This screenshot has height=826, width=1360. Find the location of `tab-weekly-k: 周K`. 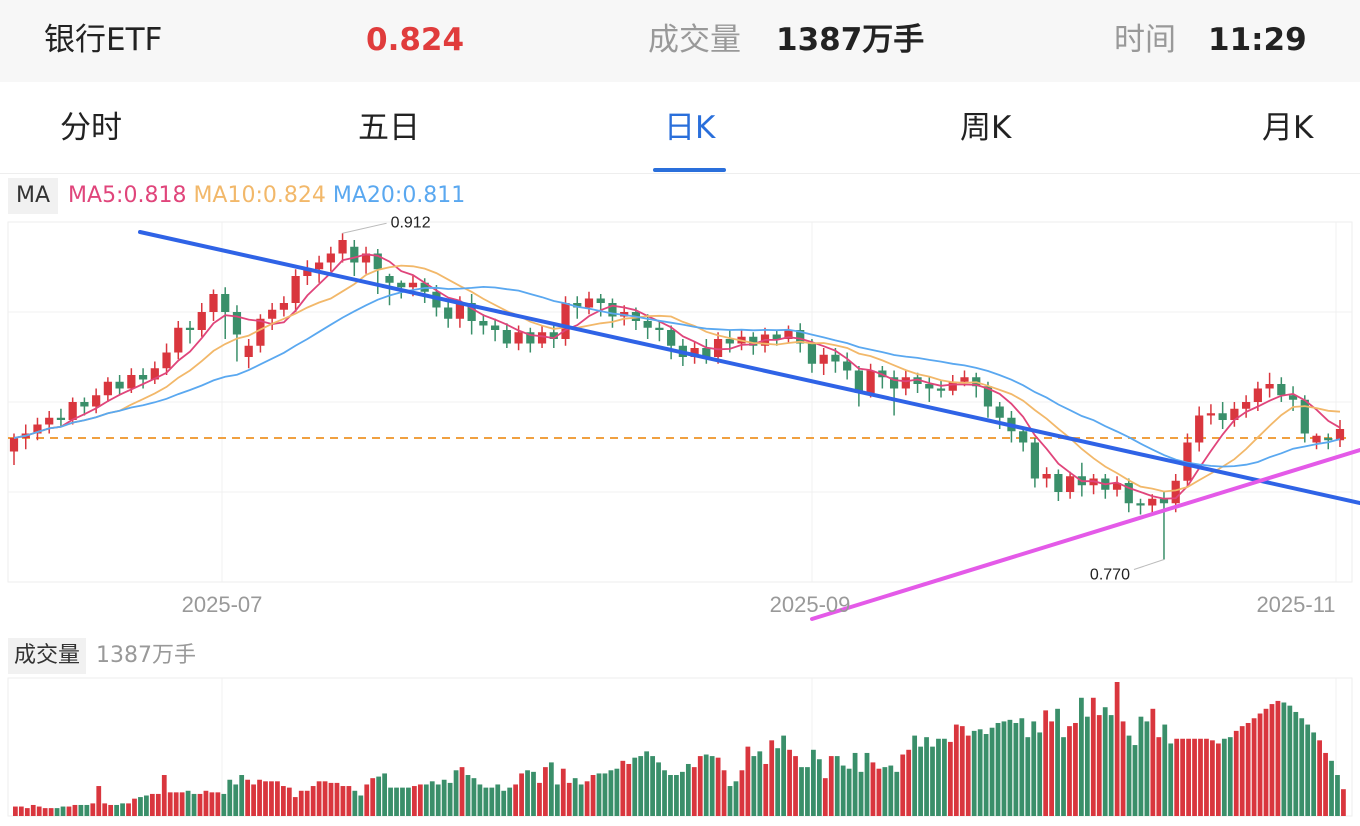

tab-weekly-k: 周K is located at coordinates (986, 128).